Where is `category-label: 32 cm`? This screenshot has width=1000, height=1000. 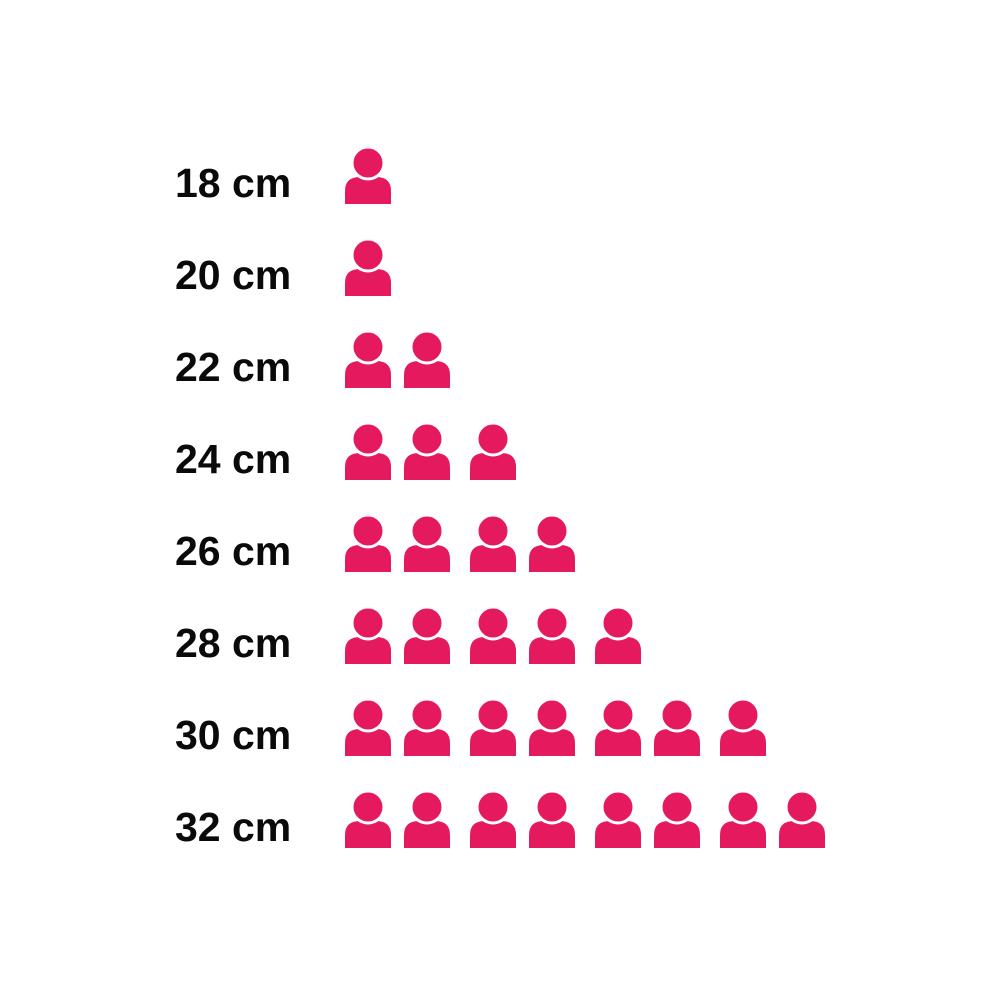
category-label: 32 cm is located at coordinates (233, 827).